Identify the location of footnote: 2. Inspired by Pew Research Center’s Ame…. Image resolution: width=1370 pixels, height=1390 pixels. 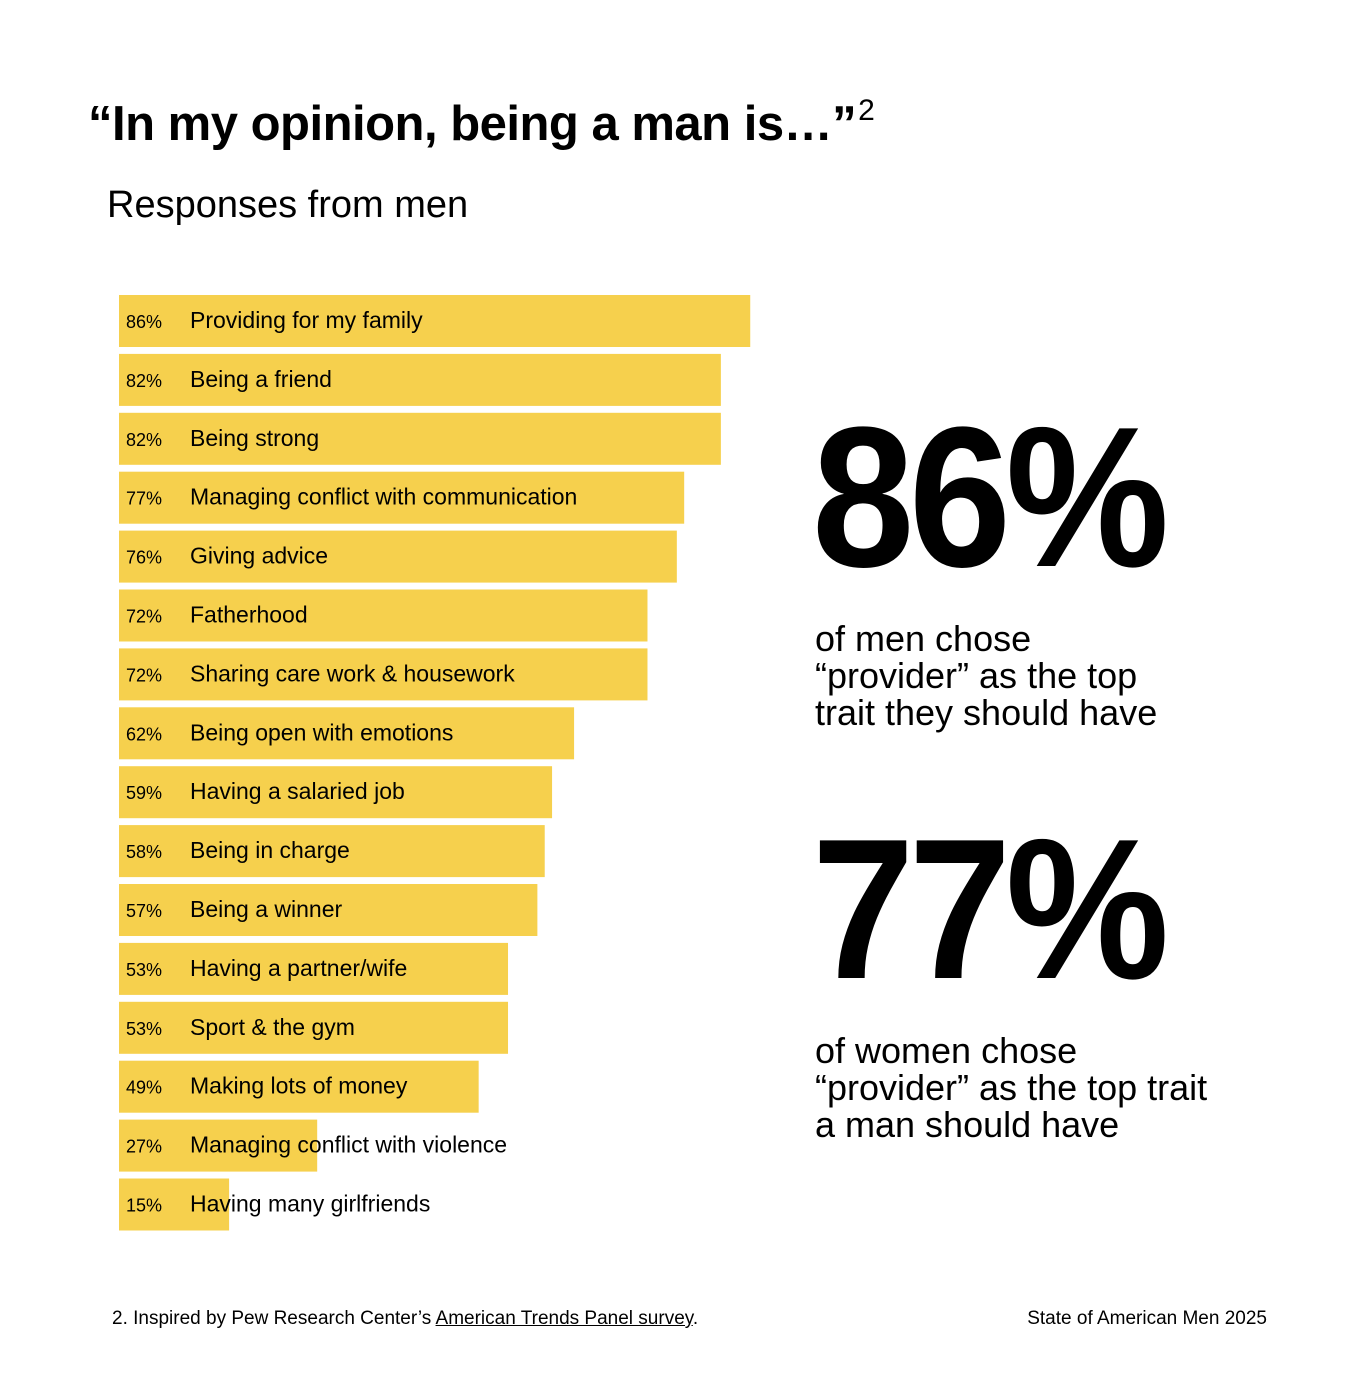
(405, 1319).